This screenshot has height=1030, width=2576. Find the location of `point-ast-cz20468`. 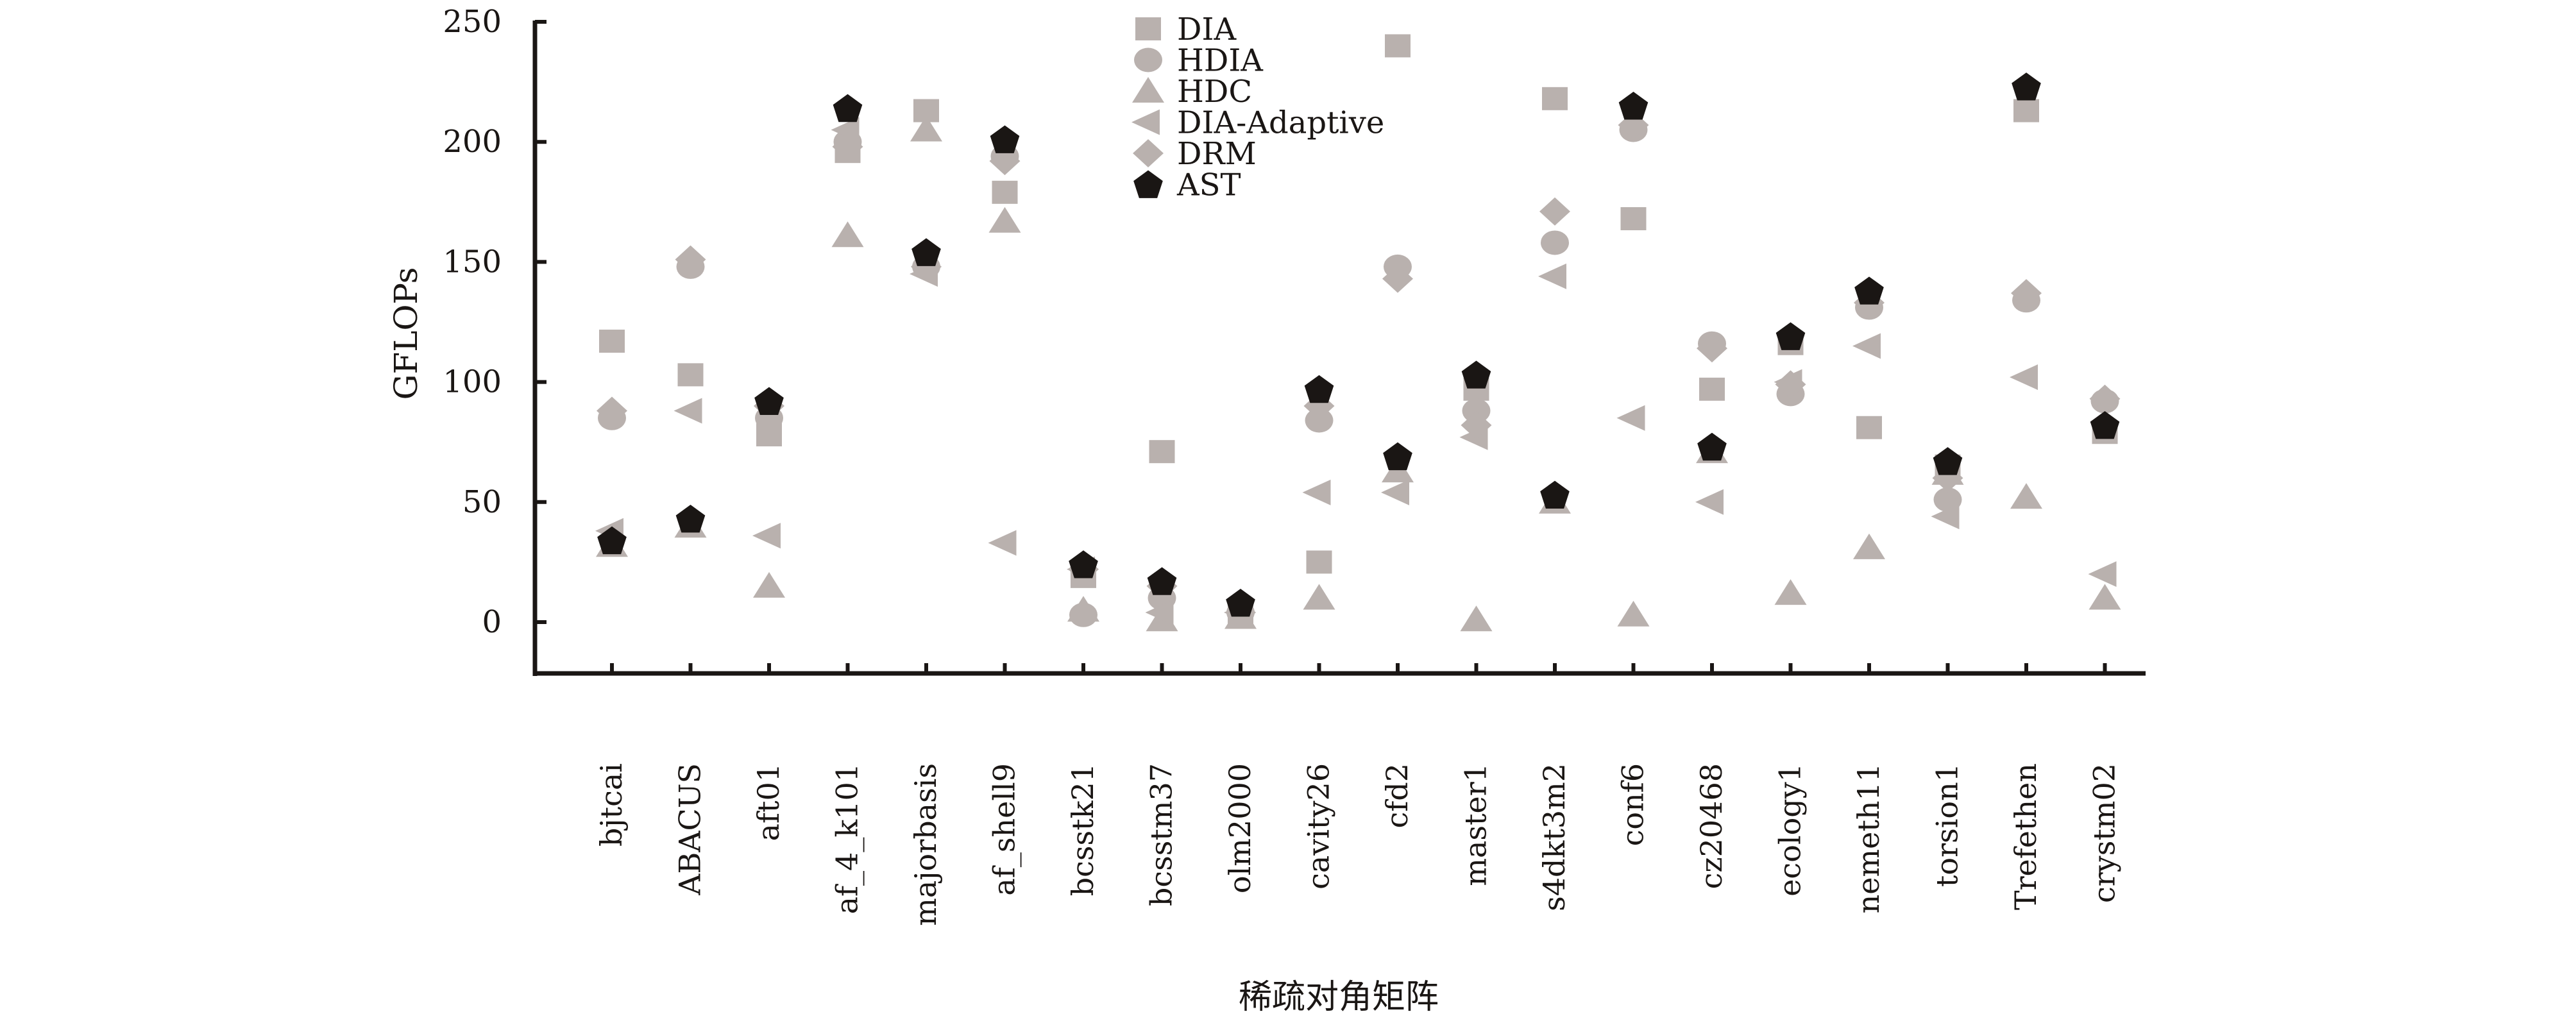

point-ast-cz20468 is located at coordinates (1712, 446).